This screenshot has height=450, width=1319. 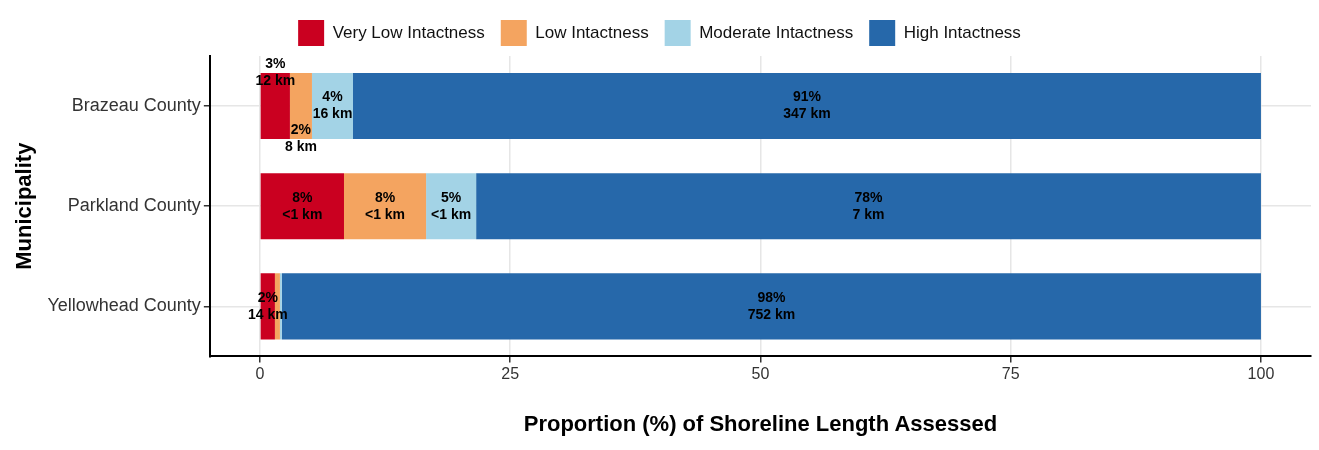 I want to click on data-label: 78% 7 km, so click(x=868, y=205).